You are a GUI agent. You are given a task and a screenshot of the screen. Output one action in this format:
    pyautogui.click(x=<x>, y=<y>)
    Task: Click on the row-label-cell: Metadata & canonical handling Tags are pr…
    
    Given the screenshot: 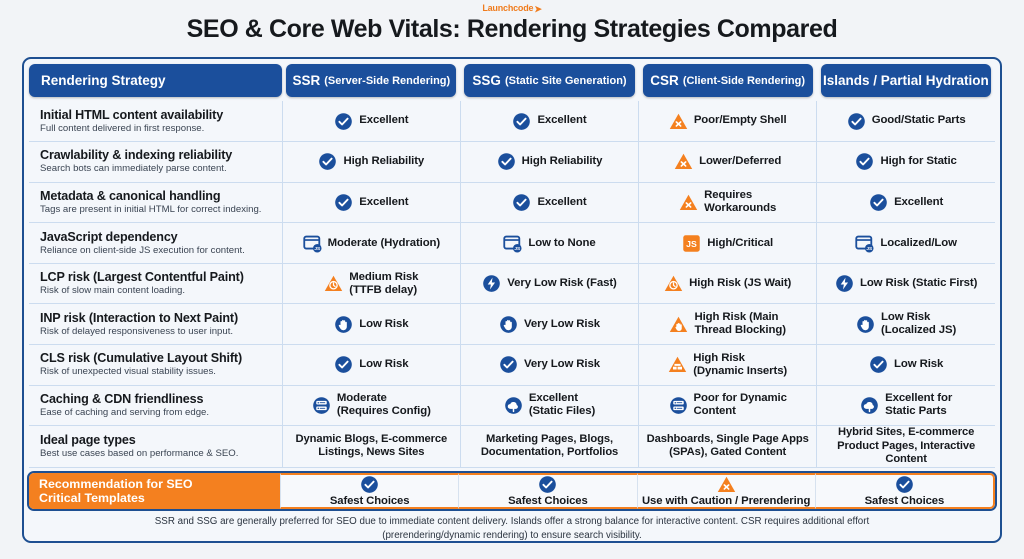 What is the action you would take?
    pyautogui.click(x=156, y=202)
    